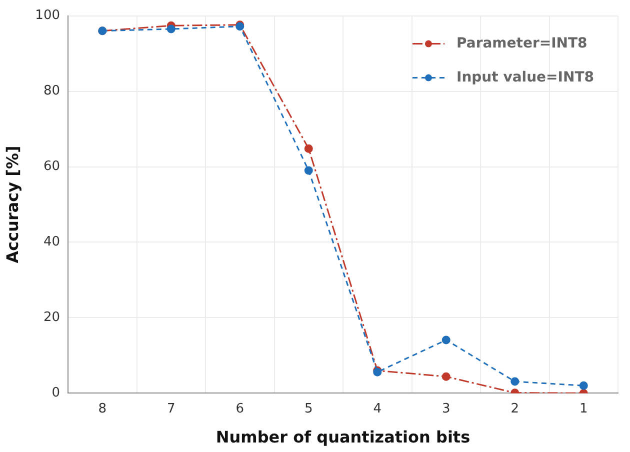  What do you see at coordinates (171, 408) in the screenshot?
I see `x-tick-label: 7` at bounding box center [171, 408].